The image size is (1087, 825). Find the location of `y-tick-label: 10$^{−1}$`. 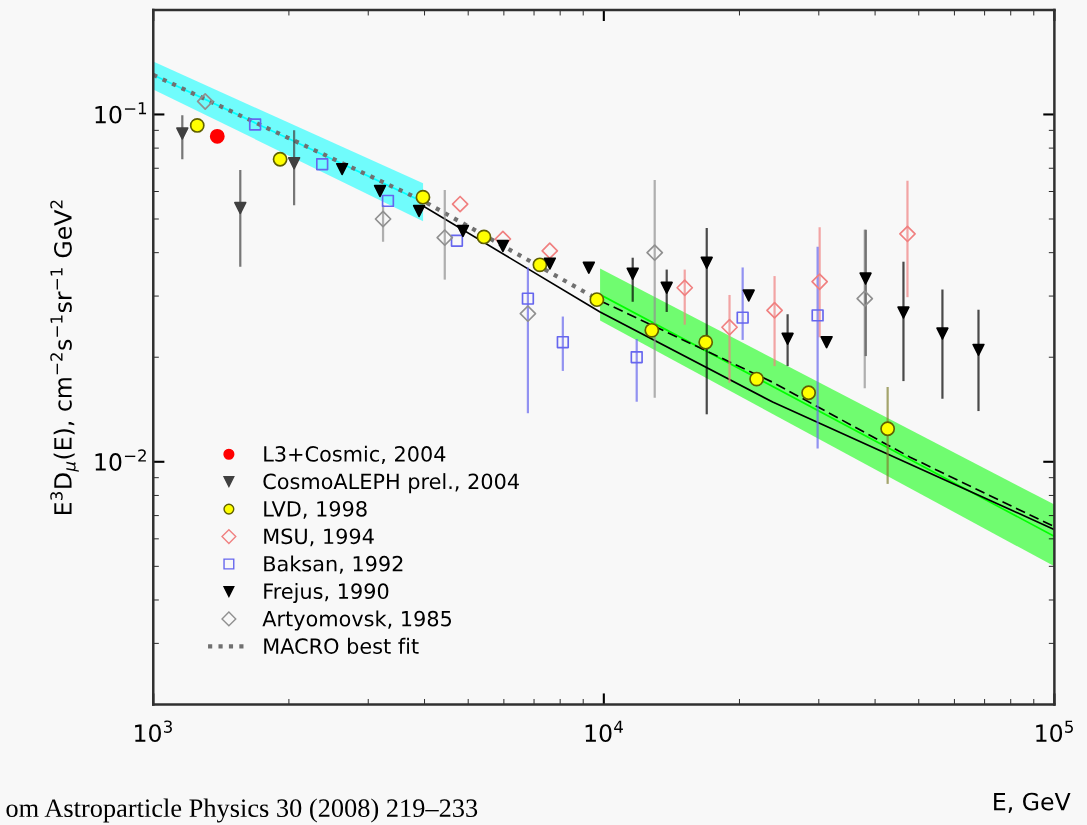

y-tick-label: 10$^{−1}$ is located at coordinates (121, 113).